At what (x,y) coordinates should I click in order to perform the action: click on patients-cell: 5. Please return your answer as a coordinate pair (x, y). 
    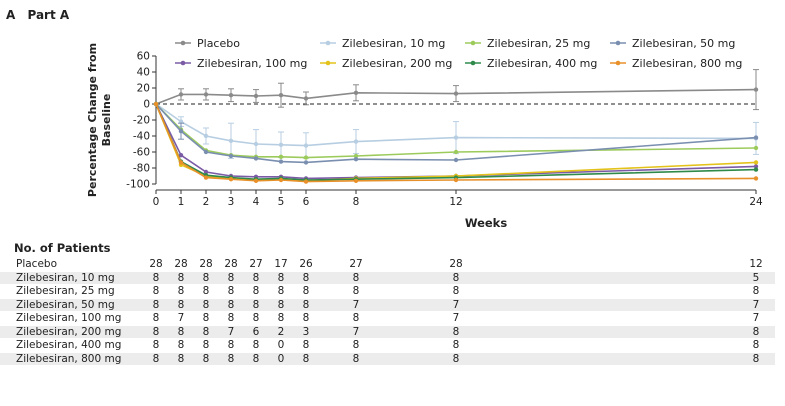
    Looking at the image, I should click on (756, 277).